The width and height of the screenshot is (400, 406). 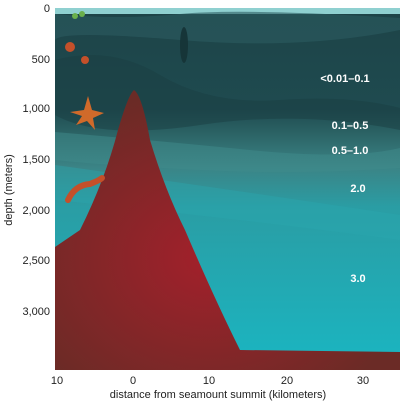 What do you see at coordinates (9, 190) in the screenshot?
I see `y-axis-title: depth (meters)` at bounding box center [9, 190].